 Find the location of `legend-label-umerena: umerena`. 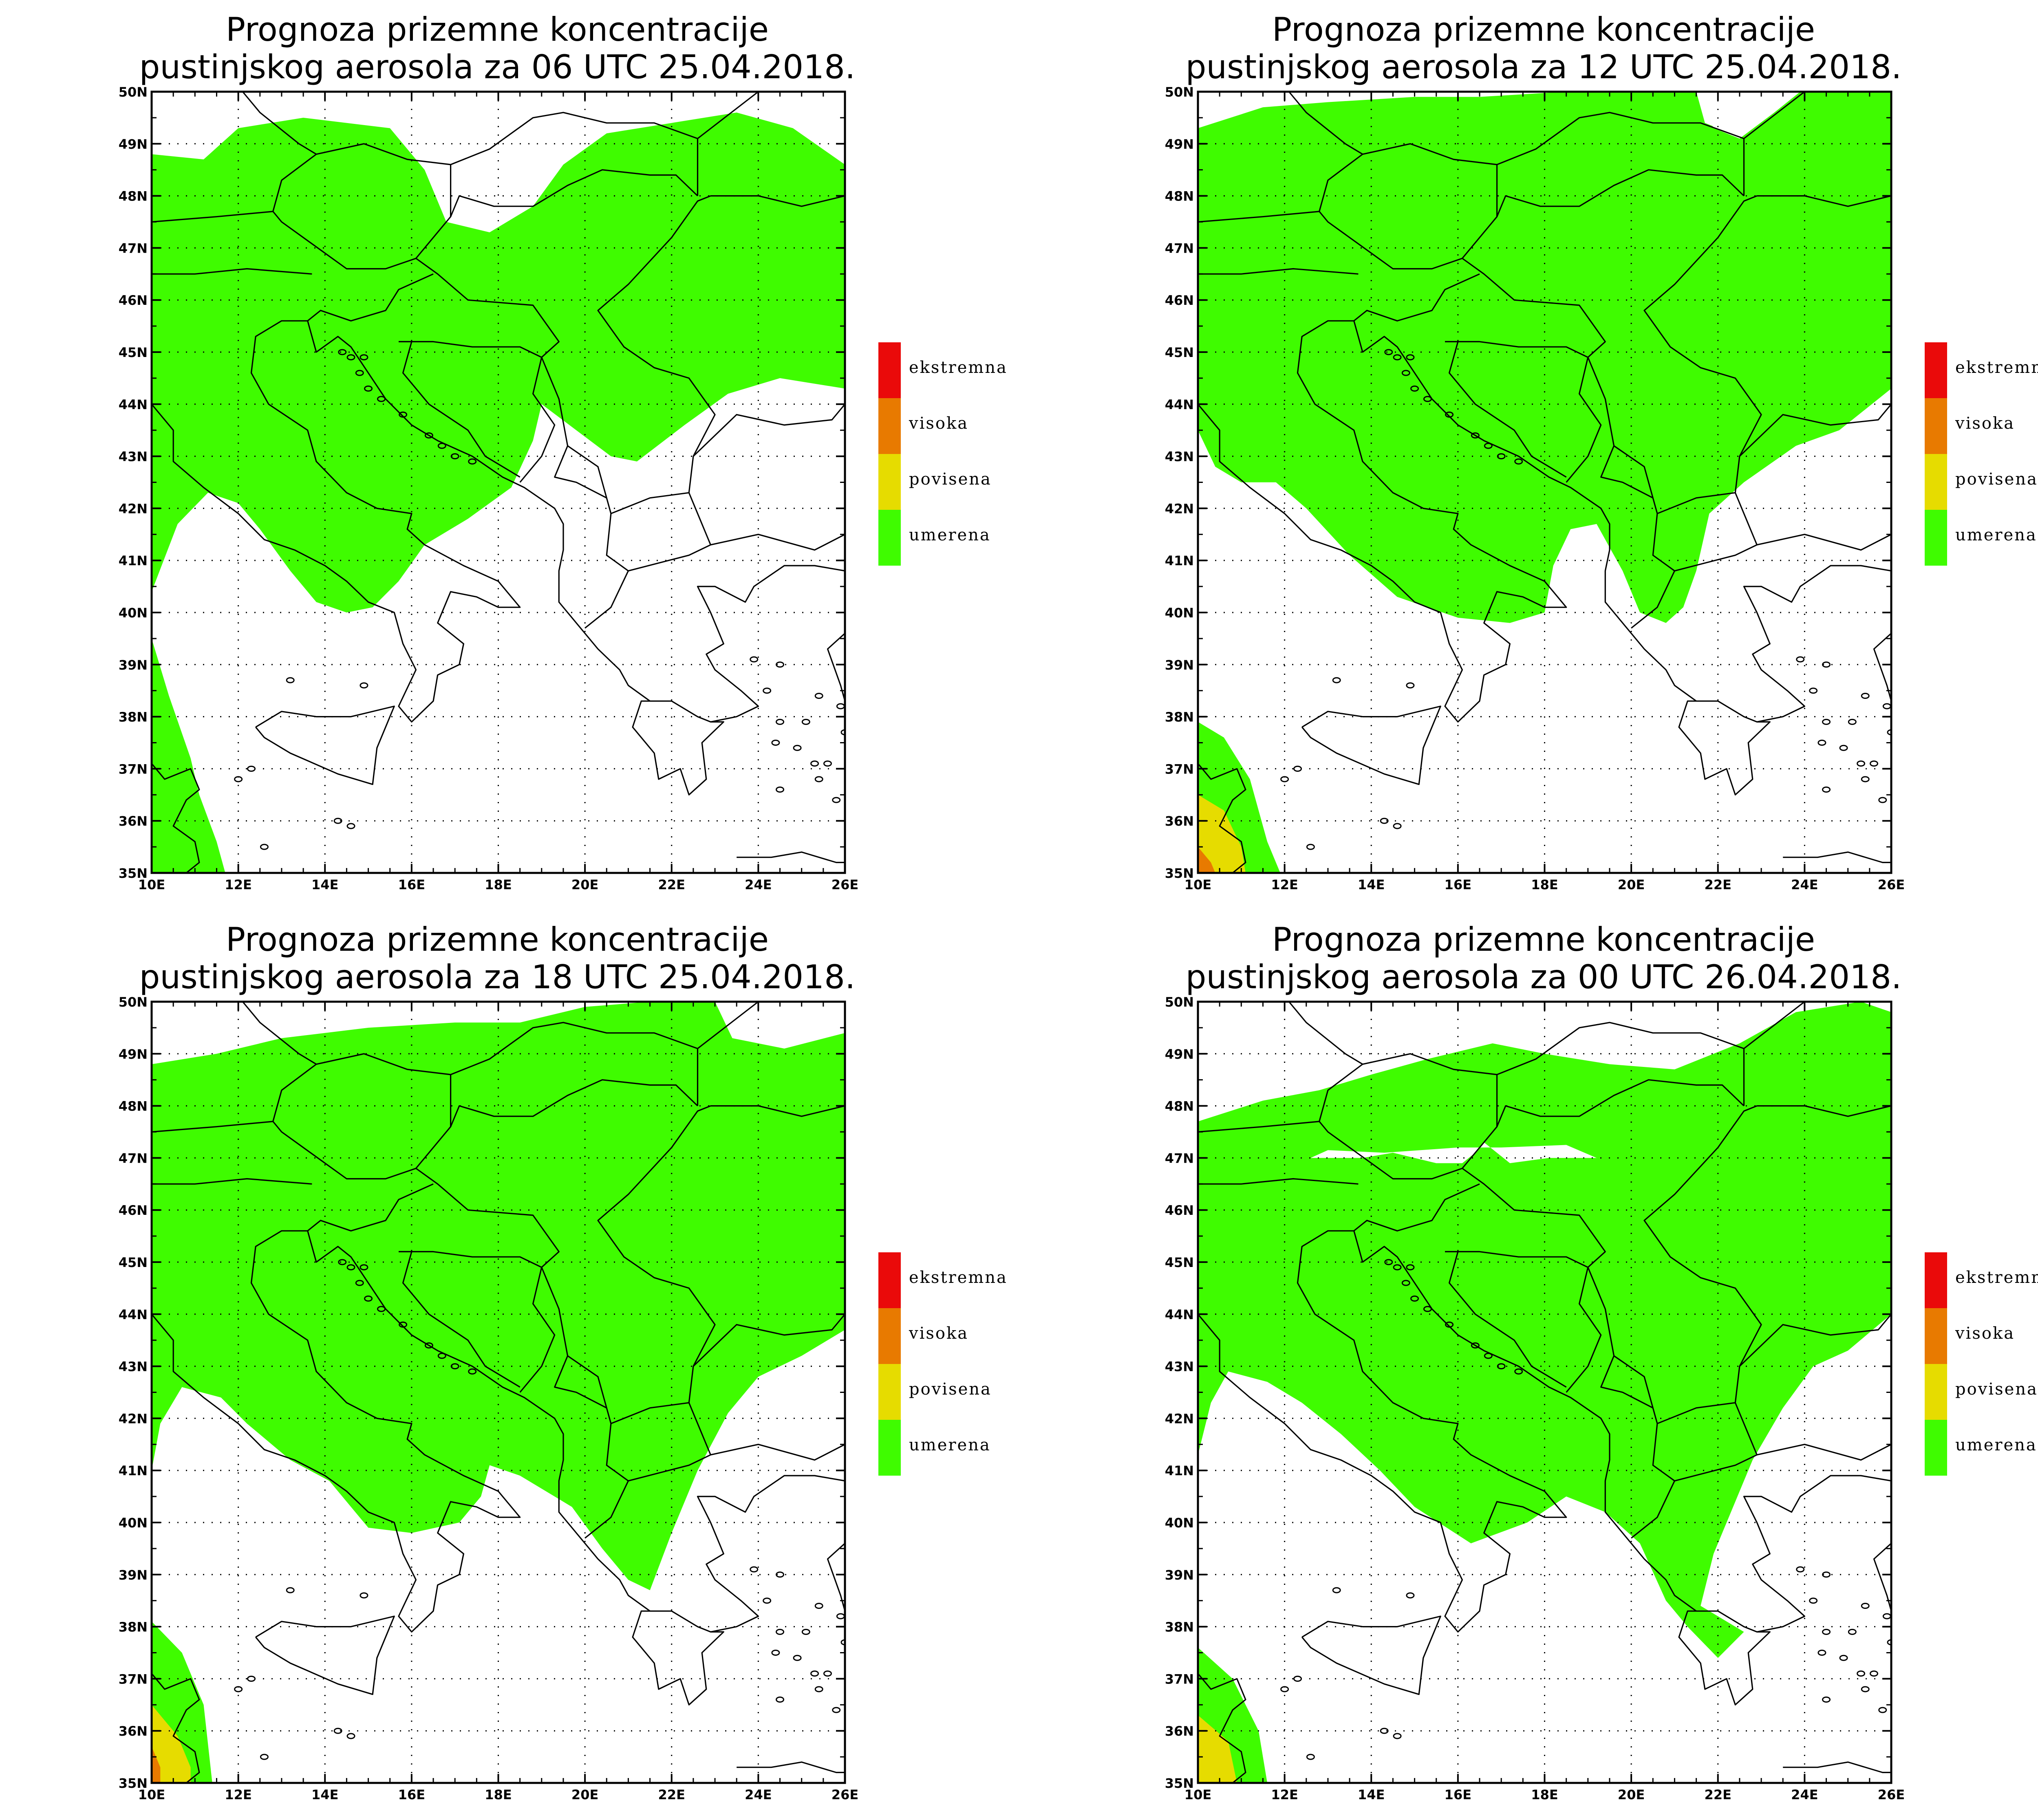

legend-label-umerena: umerena is located at coordinates (1996, 1445).